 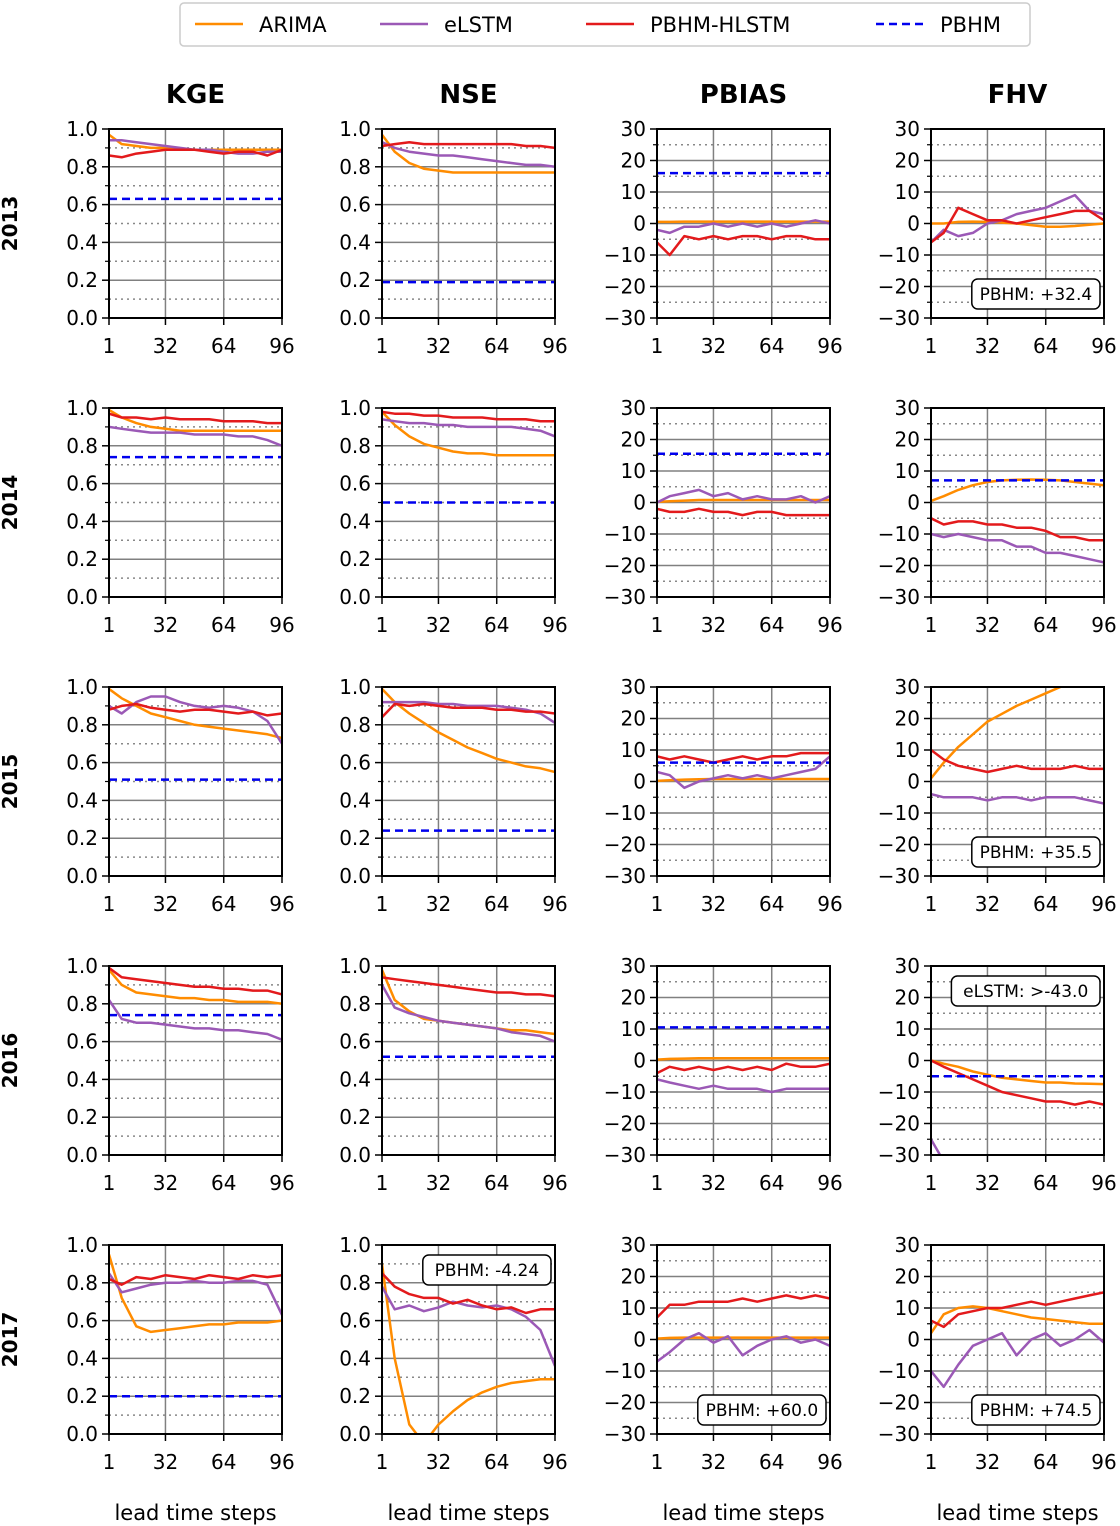 I want to click on y-tick-label: 0.2, so click(x=82, y=1117).